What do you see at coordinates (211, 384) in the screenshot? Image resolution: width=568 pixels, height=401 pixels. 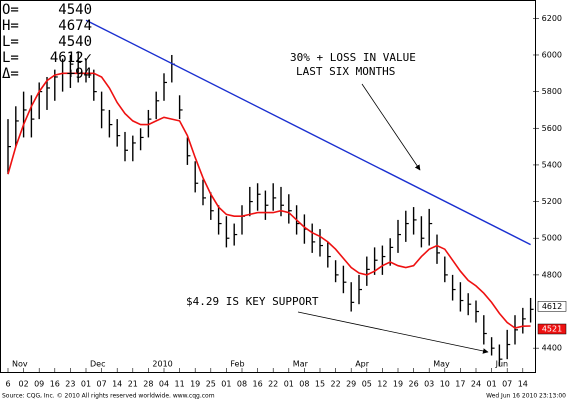 I see `x-tick-label: 25` at bounding box center [211, 384].